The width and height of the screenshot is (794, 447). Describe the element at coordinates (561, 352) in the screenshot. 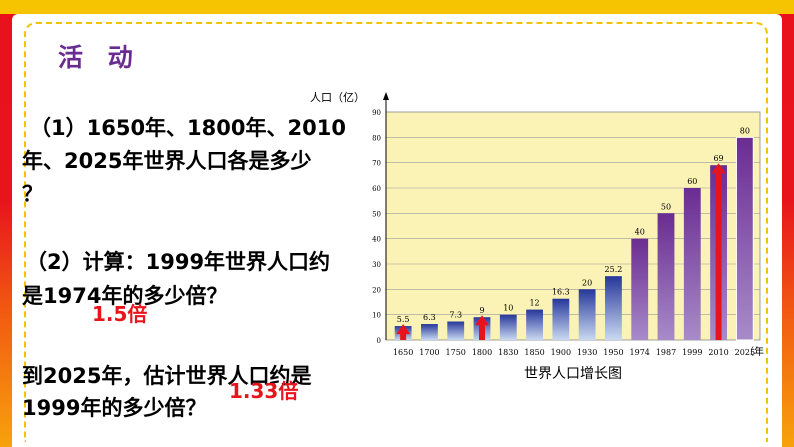

I see `x-tick-1900: 1900` at that location.